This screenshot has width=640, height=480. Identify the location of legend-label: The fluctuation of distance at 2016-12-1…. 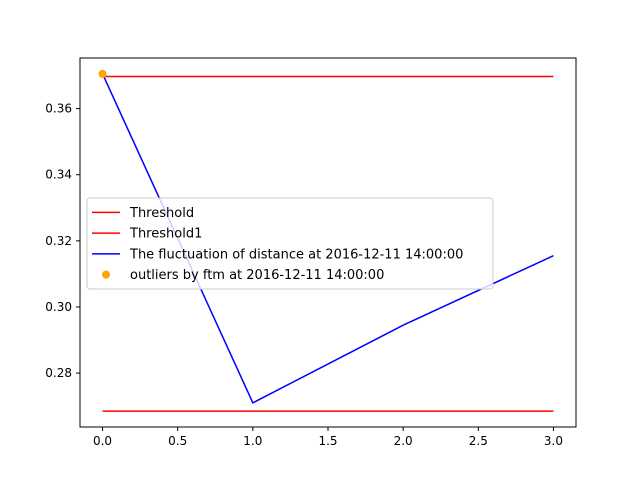
(296, 254).